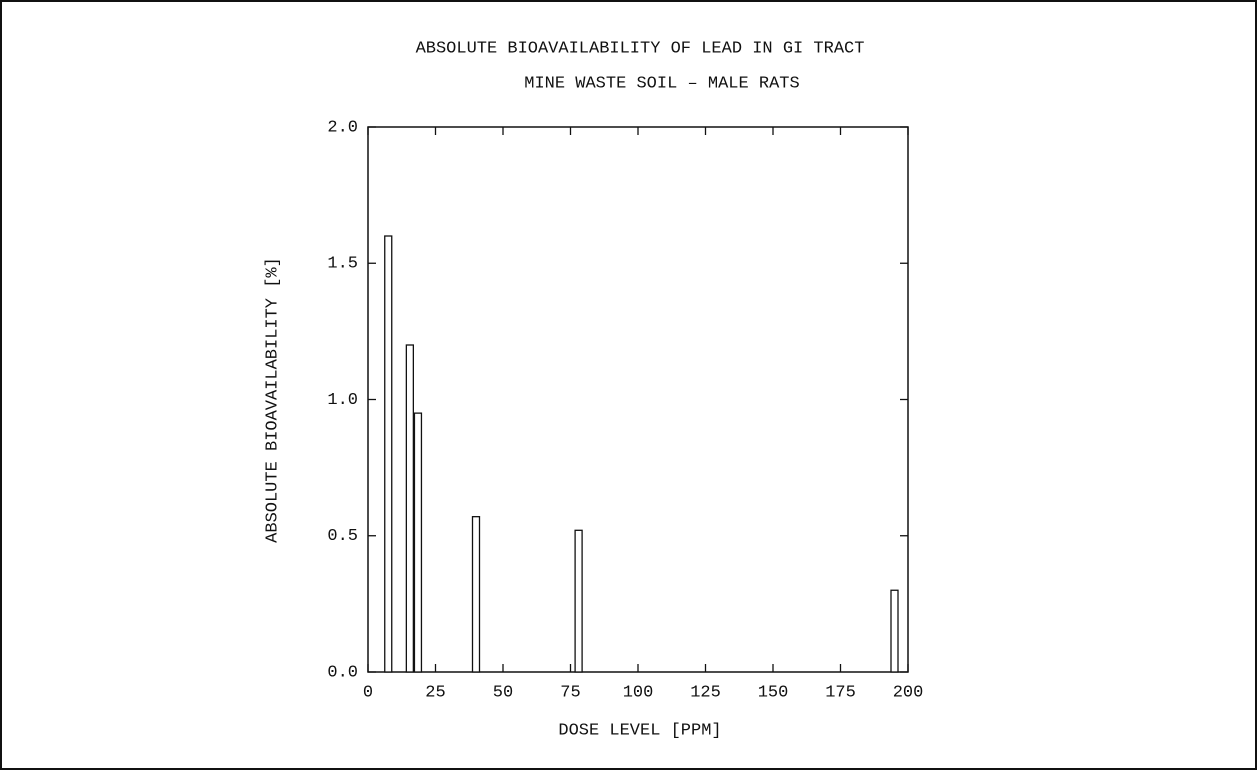 This screenshot has height=770, width=1257. I want to click on x-tick-label: 50, so click(503, 692).